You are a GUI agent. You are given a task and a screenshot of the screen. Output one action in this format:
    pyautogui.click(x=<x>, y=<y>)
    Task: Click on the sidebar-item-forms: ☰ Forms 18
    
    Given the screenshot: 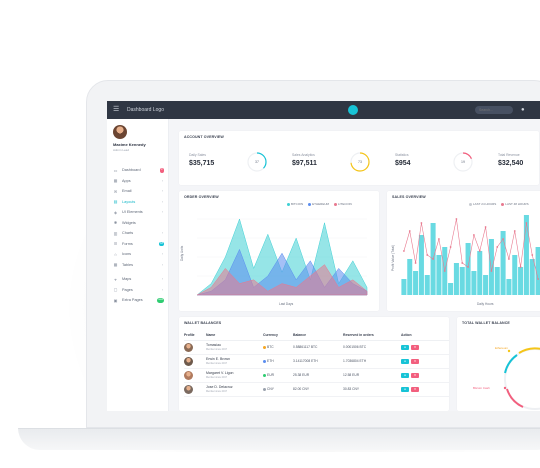 What is the action you would take?
    pyautogui.click(x=138, y=244)
    